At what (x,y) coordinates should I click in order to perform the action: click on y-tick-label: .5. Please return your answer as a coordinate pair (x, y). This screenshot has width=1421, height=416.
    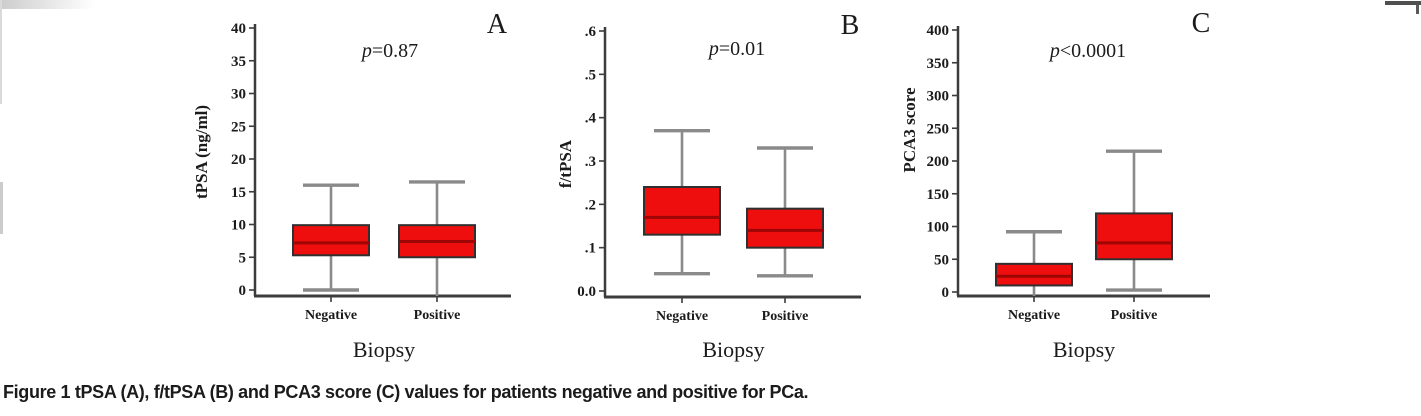
    Looking at the image, I should click on (590, 75).